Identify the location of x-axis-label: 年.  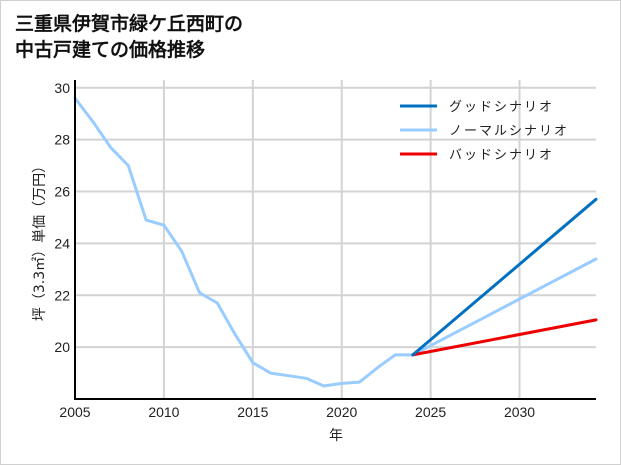
(336, 436).